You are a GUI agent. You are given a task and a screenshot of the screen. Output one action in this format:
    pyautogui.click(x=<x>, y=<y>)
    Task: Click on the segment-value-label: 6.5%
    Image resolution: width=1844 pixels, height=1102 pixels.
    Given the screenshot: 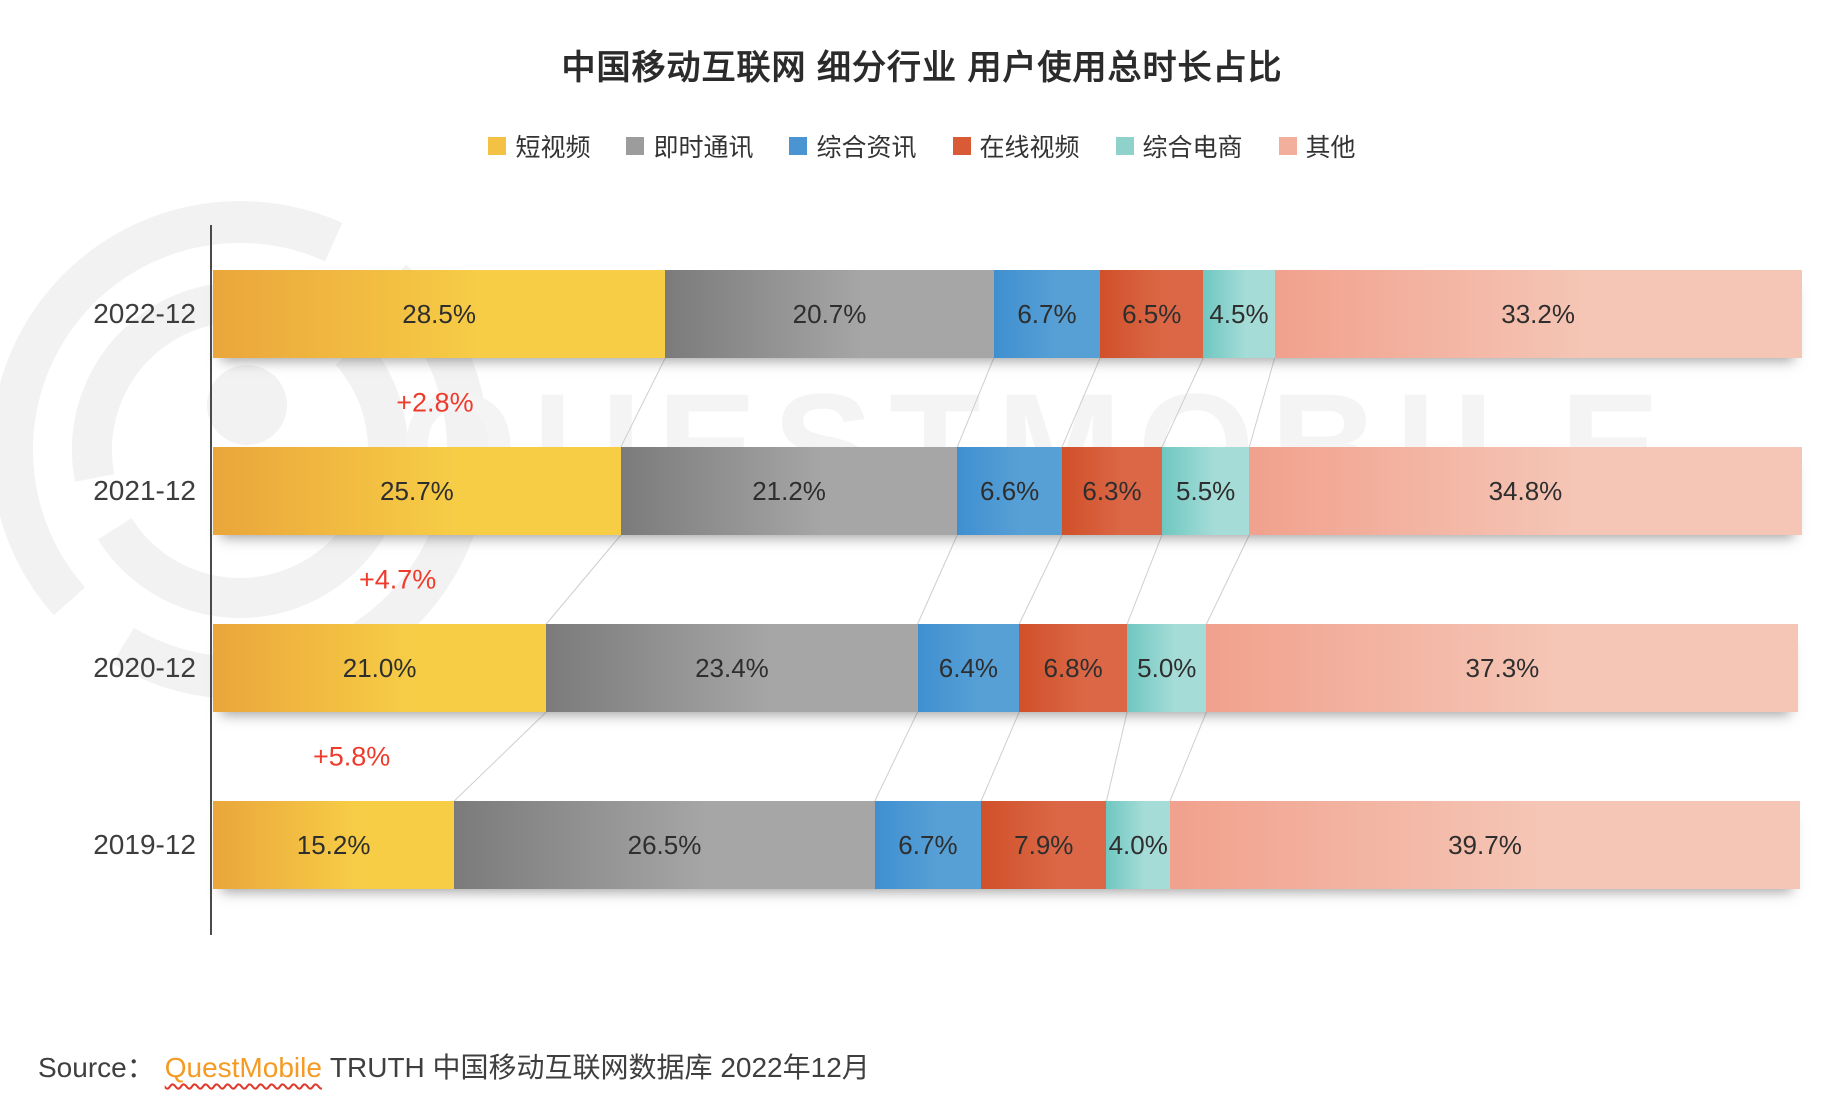 What is the action you would take?
    pyautogui.click(x=1152, y=313)
    